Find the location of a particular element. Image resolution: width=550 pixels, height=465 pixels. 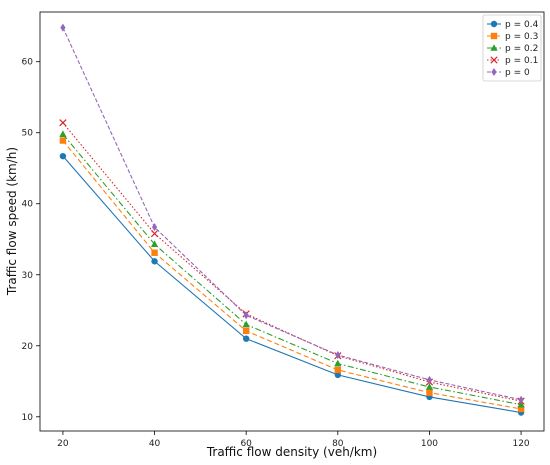

x-tick-label: 60 is located at coordinates (246, 444).